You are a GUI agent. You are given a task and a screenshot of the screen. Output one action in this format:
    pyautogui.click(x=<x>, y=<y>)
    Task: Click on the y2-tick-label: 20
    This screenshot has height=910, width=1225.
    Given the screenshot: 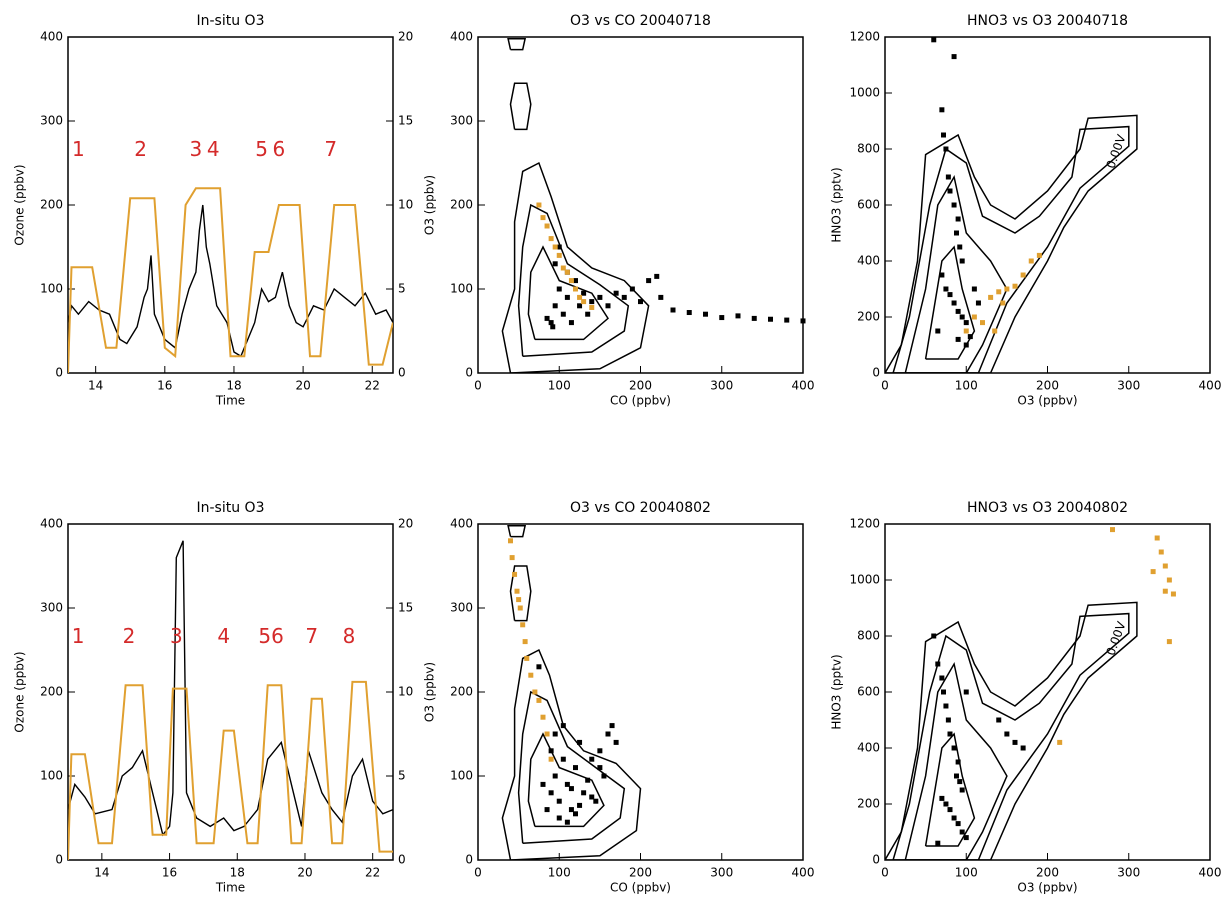 What is the action you would take?
    pyautogui.click(x=405, y=37)
    